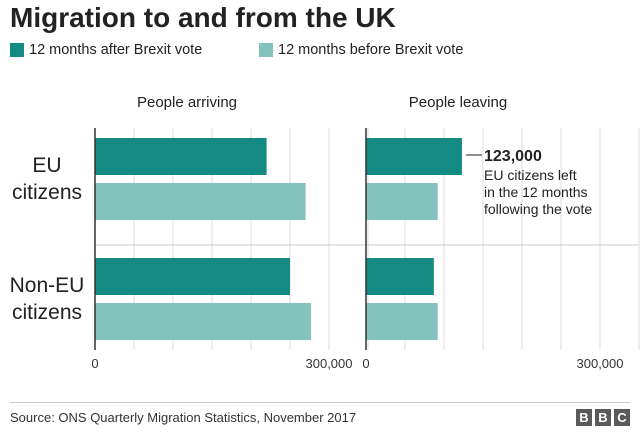 The image size is (640, 432). Describe the element at coordinates (530, 175) in the screenshot. I see `annotation-text: EU citizens left` at that location.